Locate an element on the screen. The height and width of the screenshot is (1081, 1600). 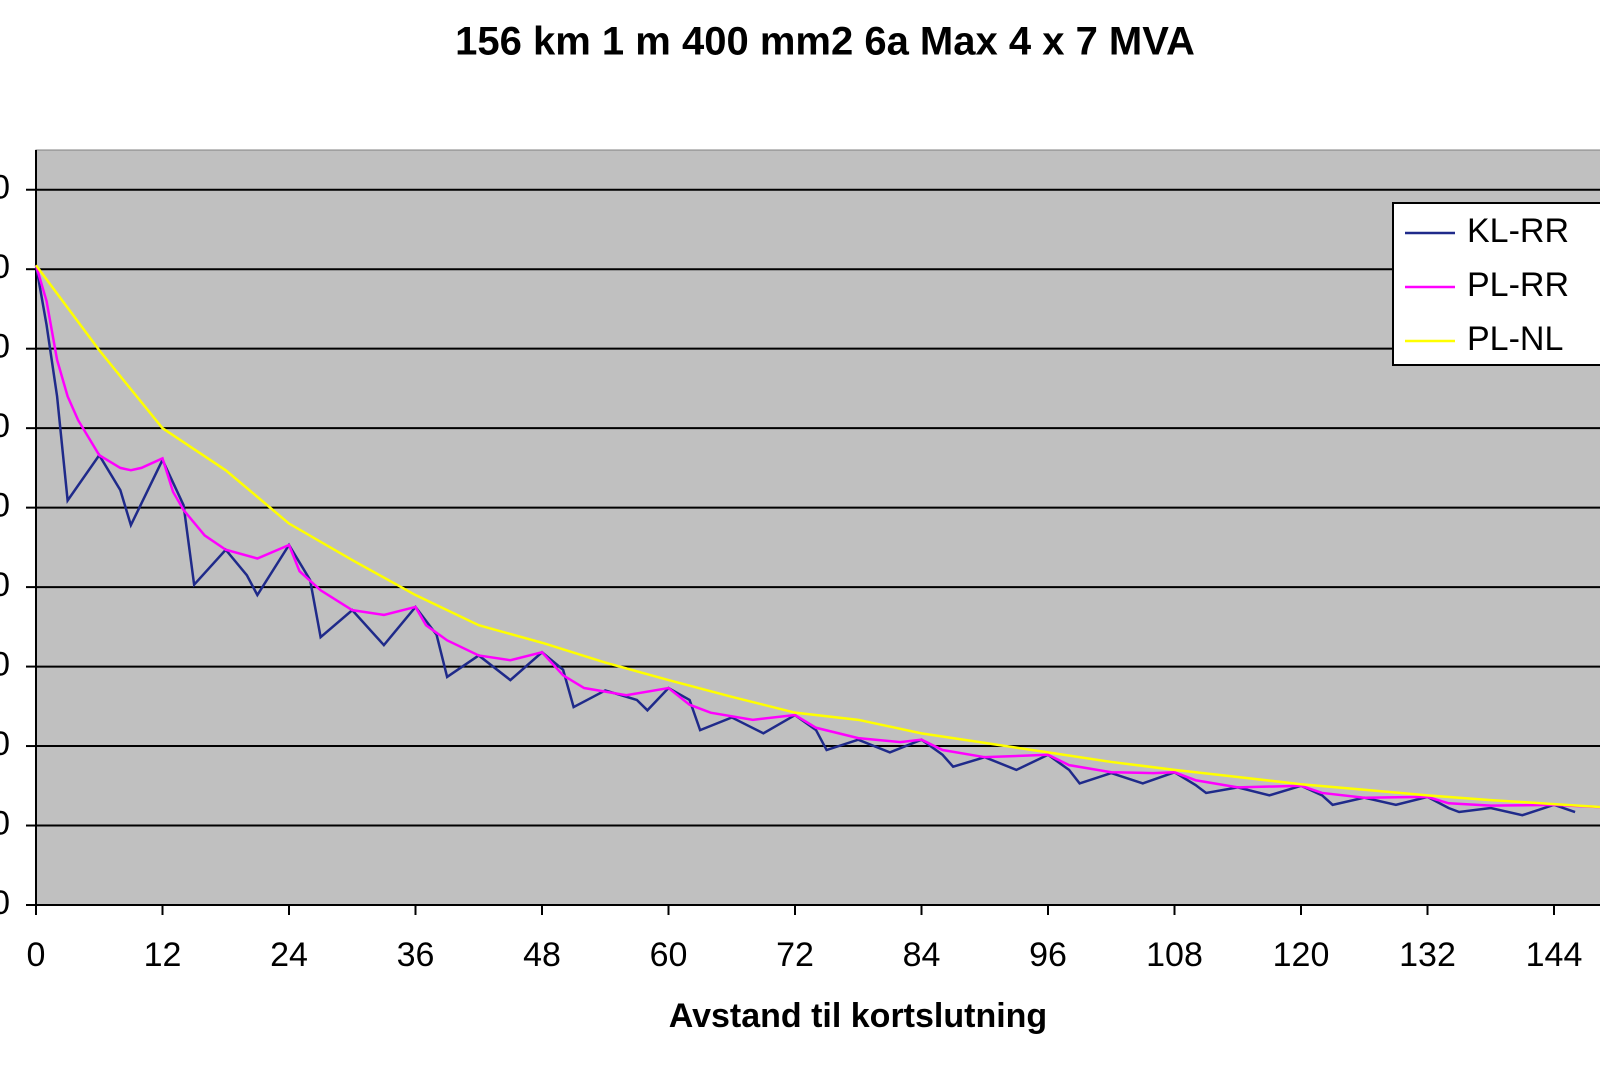
y-tick-label: 10 is located at coordinates (5, 824).